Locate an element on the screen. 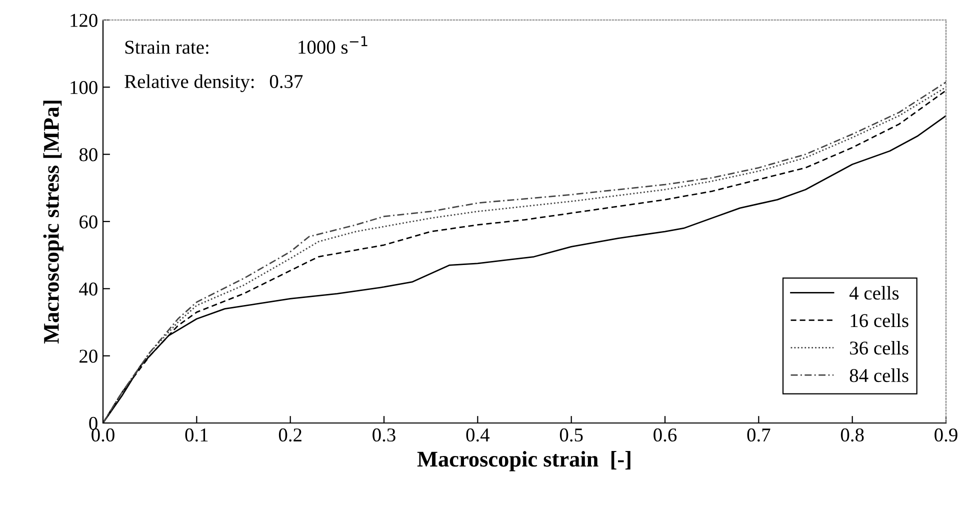  x-tick-label: 0.5 is located at coordinates (571, 435).